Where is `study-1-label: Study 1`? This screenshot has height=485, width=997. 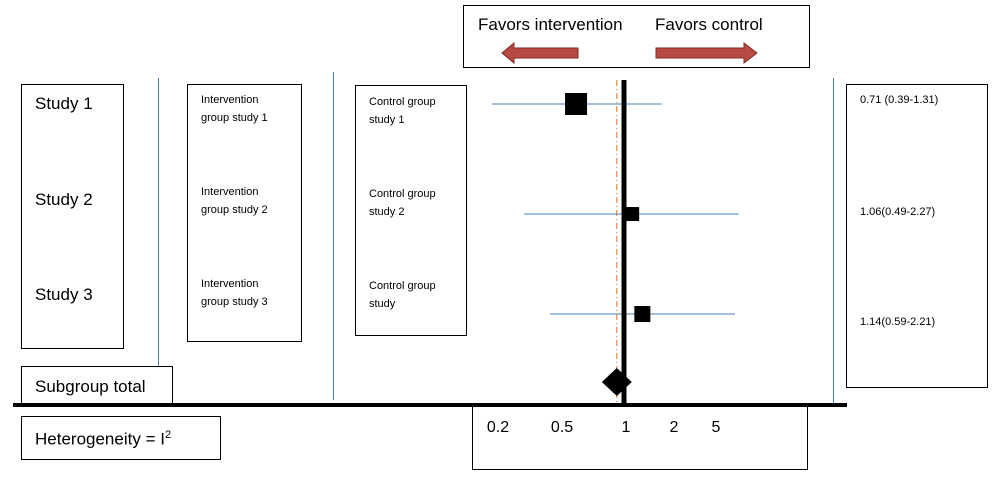 study-1-label: Study 1 is located at coordinates (64, 103).